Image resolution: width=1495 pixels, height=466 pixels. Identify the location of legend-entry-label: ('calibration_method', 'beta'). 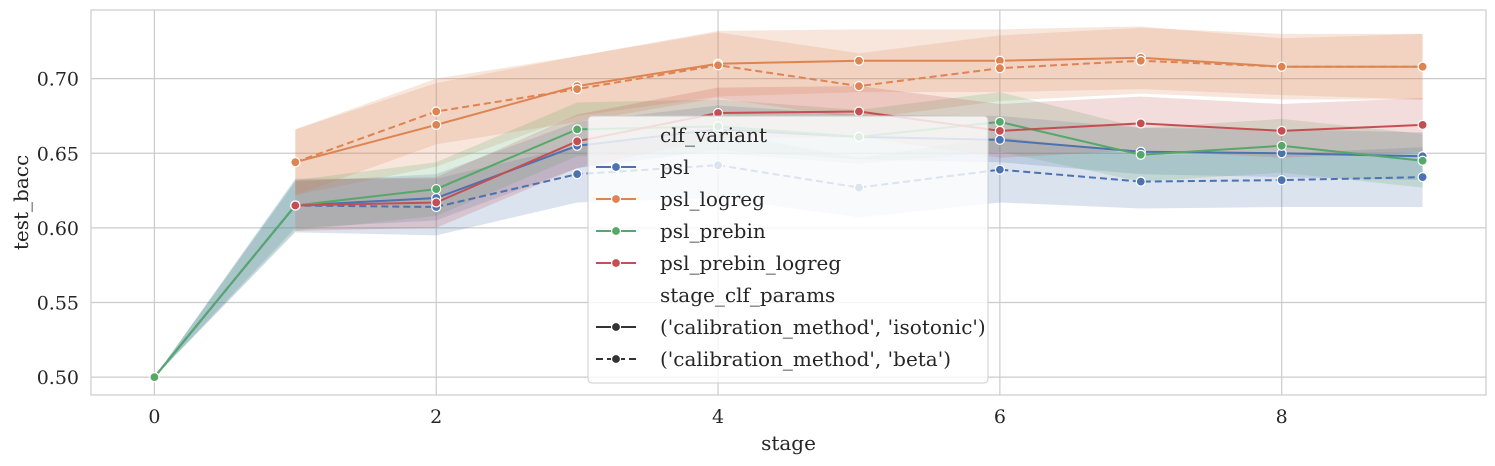
(805, 359).